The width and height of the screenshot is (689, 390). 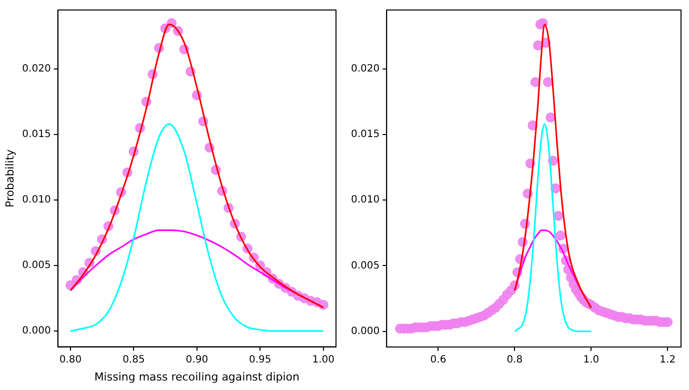 What do you see at coordinates (438, 360) in the screenshot?
I see `x-tick-label: 0.6` at bounding box center [438, 360].